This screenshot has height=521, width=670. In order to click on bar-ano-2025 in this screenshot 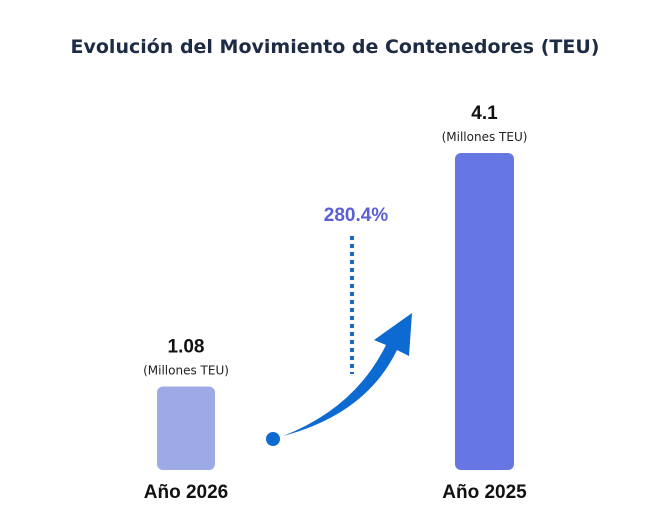, I will do `click(484, 311)`.